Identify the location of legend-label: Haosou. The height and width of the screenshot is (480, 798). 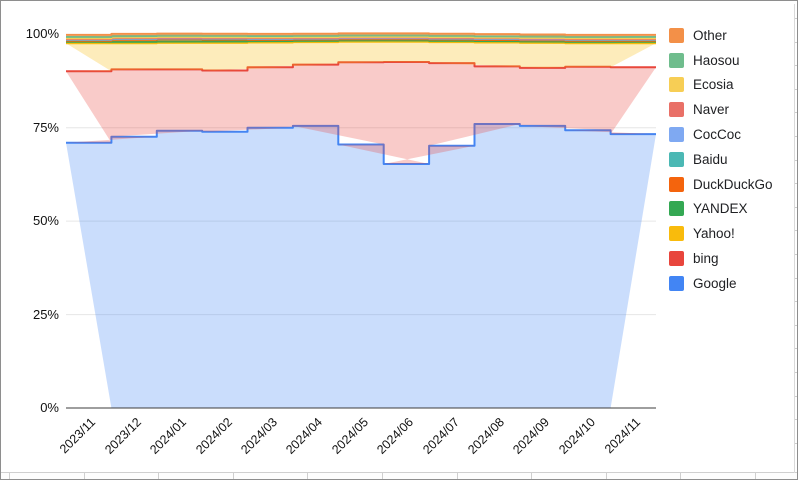
(716, 60).